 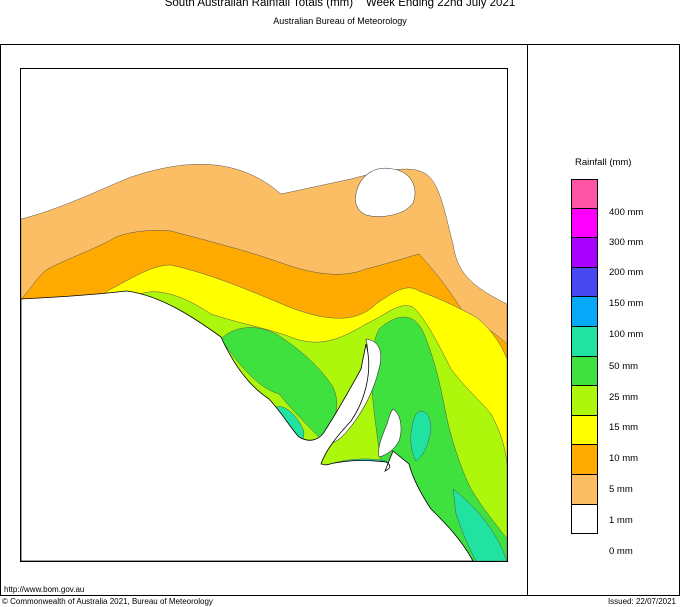 What do you see at coordinates (390, 433) in the screenshot?
I see `gulf-st-vincent` at bounding box center [390, 433].